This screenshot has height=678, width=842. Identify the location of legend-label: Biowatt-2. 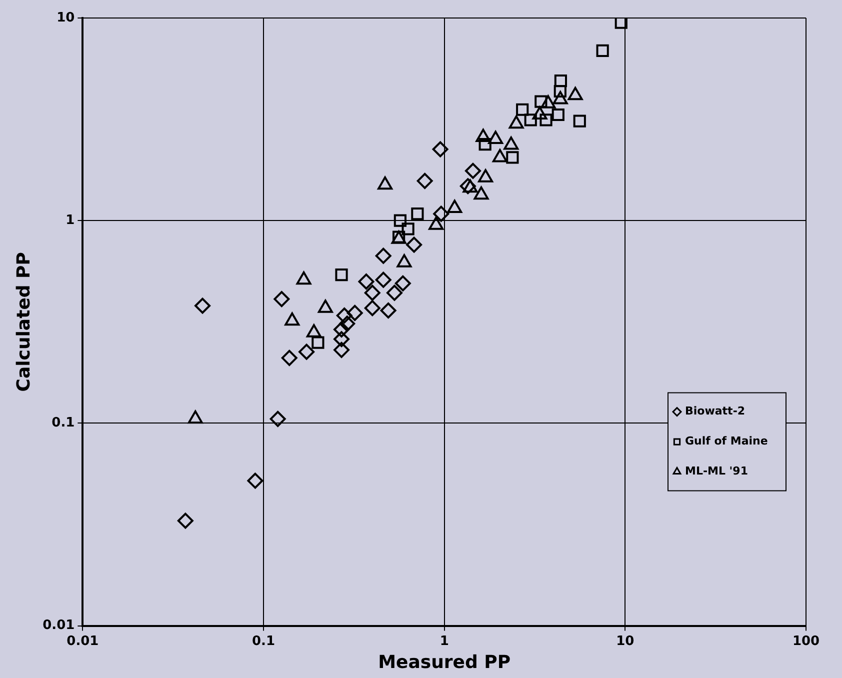
(715, 411).